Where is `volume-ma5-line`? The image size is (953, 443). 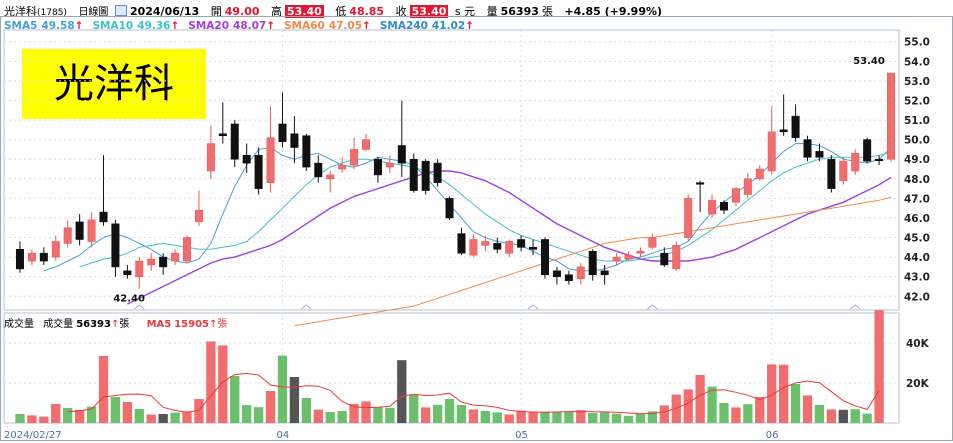 volume-ma5-line is located at coordinates (473, 393).